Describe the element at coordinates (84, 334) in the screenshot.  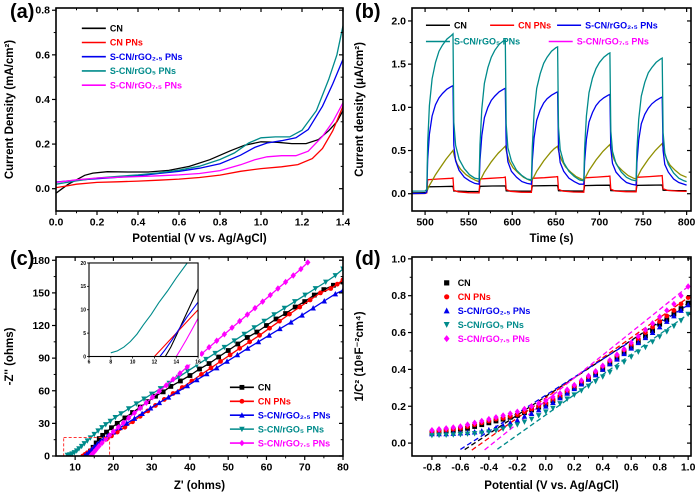
I see `svg-text: 5` at that location.